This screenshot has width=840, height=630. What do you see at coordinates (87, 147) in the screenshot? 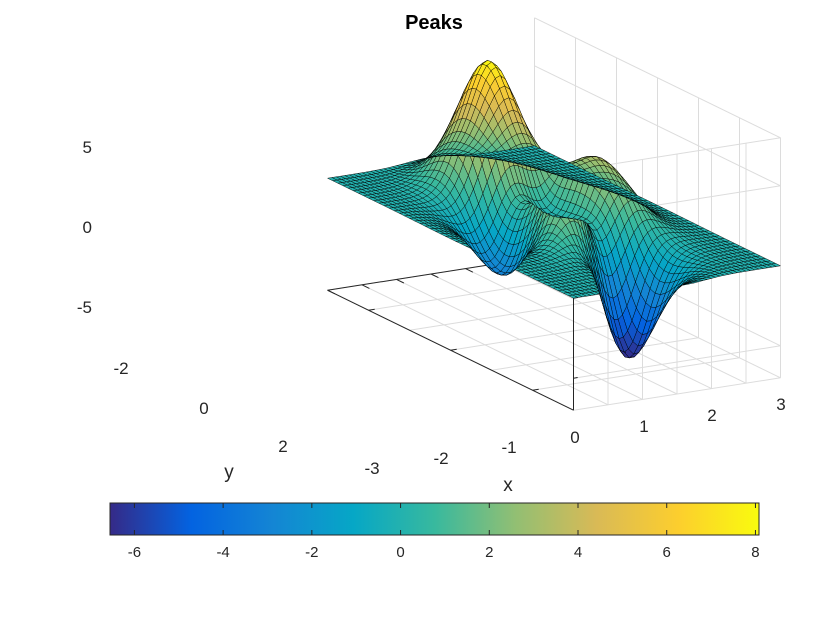
I see `z-tick-label: 5` at bounding box center [87, 147].